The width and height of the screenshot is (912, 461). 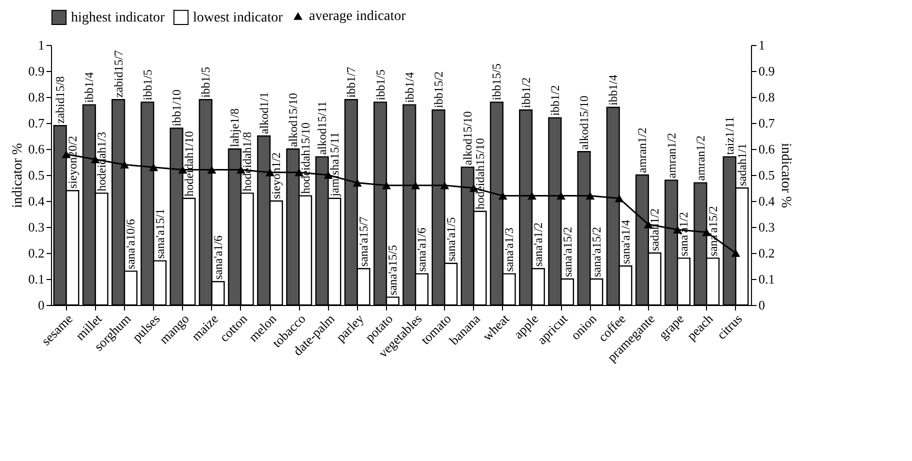 What do you see at coordinates (41, 305) in the screenshot?
I see `y-tick-label: 0` at bounding box center [41, 305].